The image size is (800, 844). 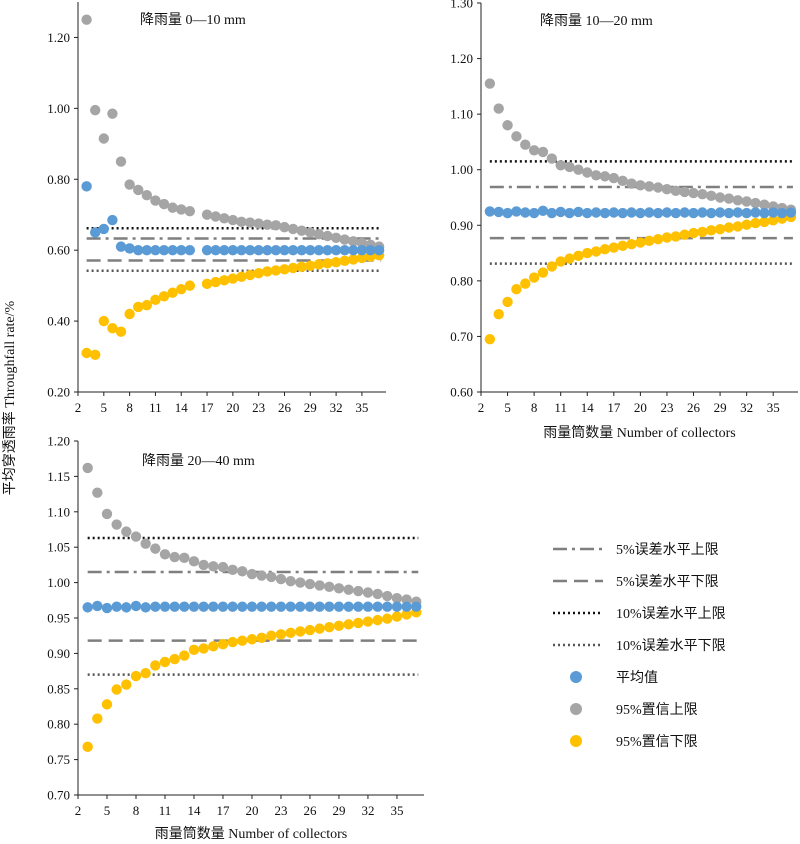 What do you see at coordinates (194, 810) in the screenshot?
I see `x-tick-label: 14` at bounding box center [194, 810].